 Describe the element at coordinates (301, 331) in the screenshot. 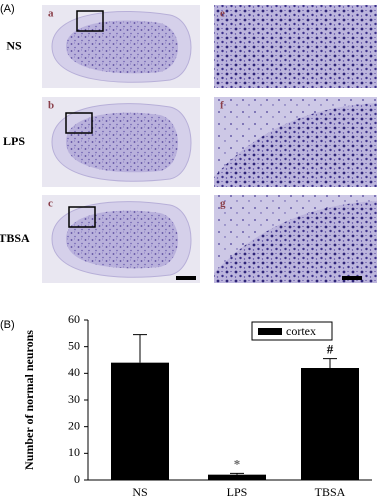

I see `legend-label: cortex` at that location.